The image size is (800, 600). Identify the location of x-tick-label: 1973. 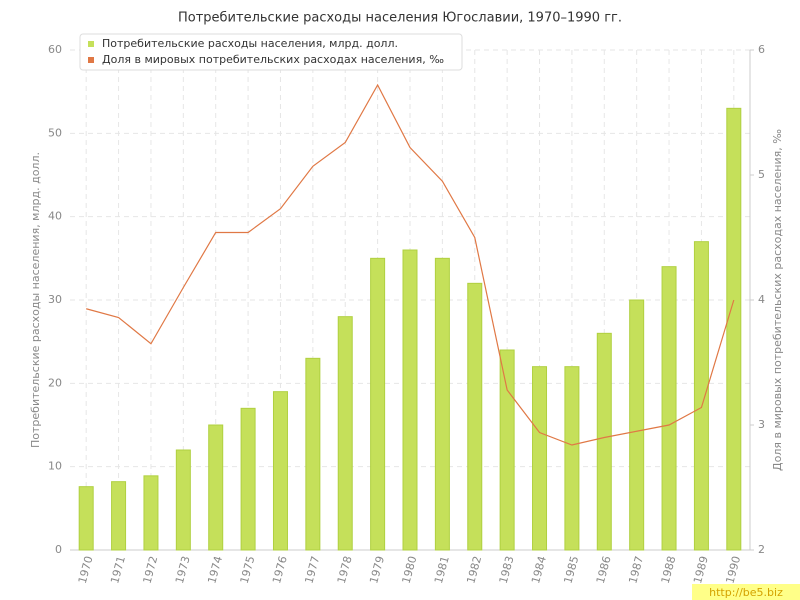
(183, 570).